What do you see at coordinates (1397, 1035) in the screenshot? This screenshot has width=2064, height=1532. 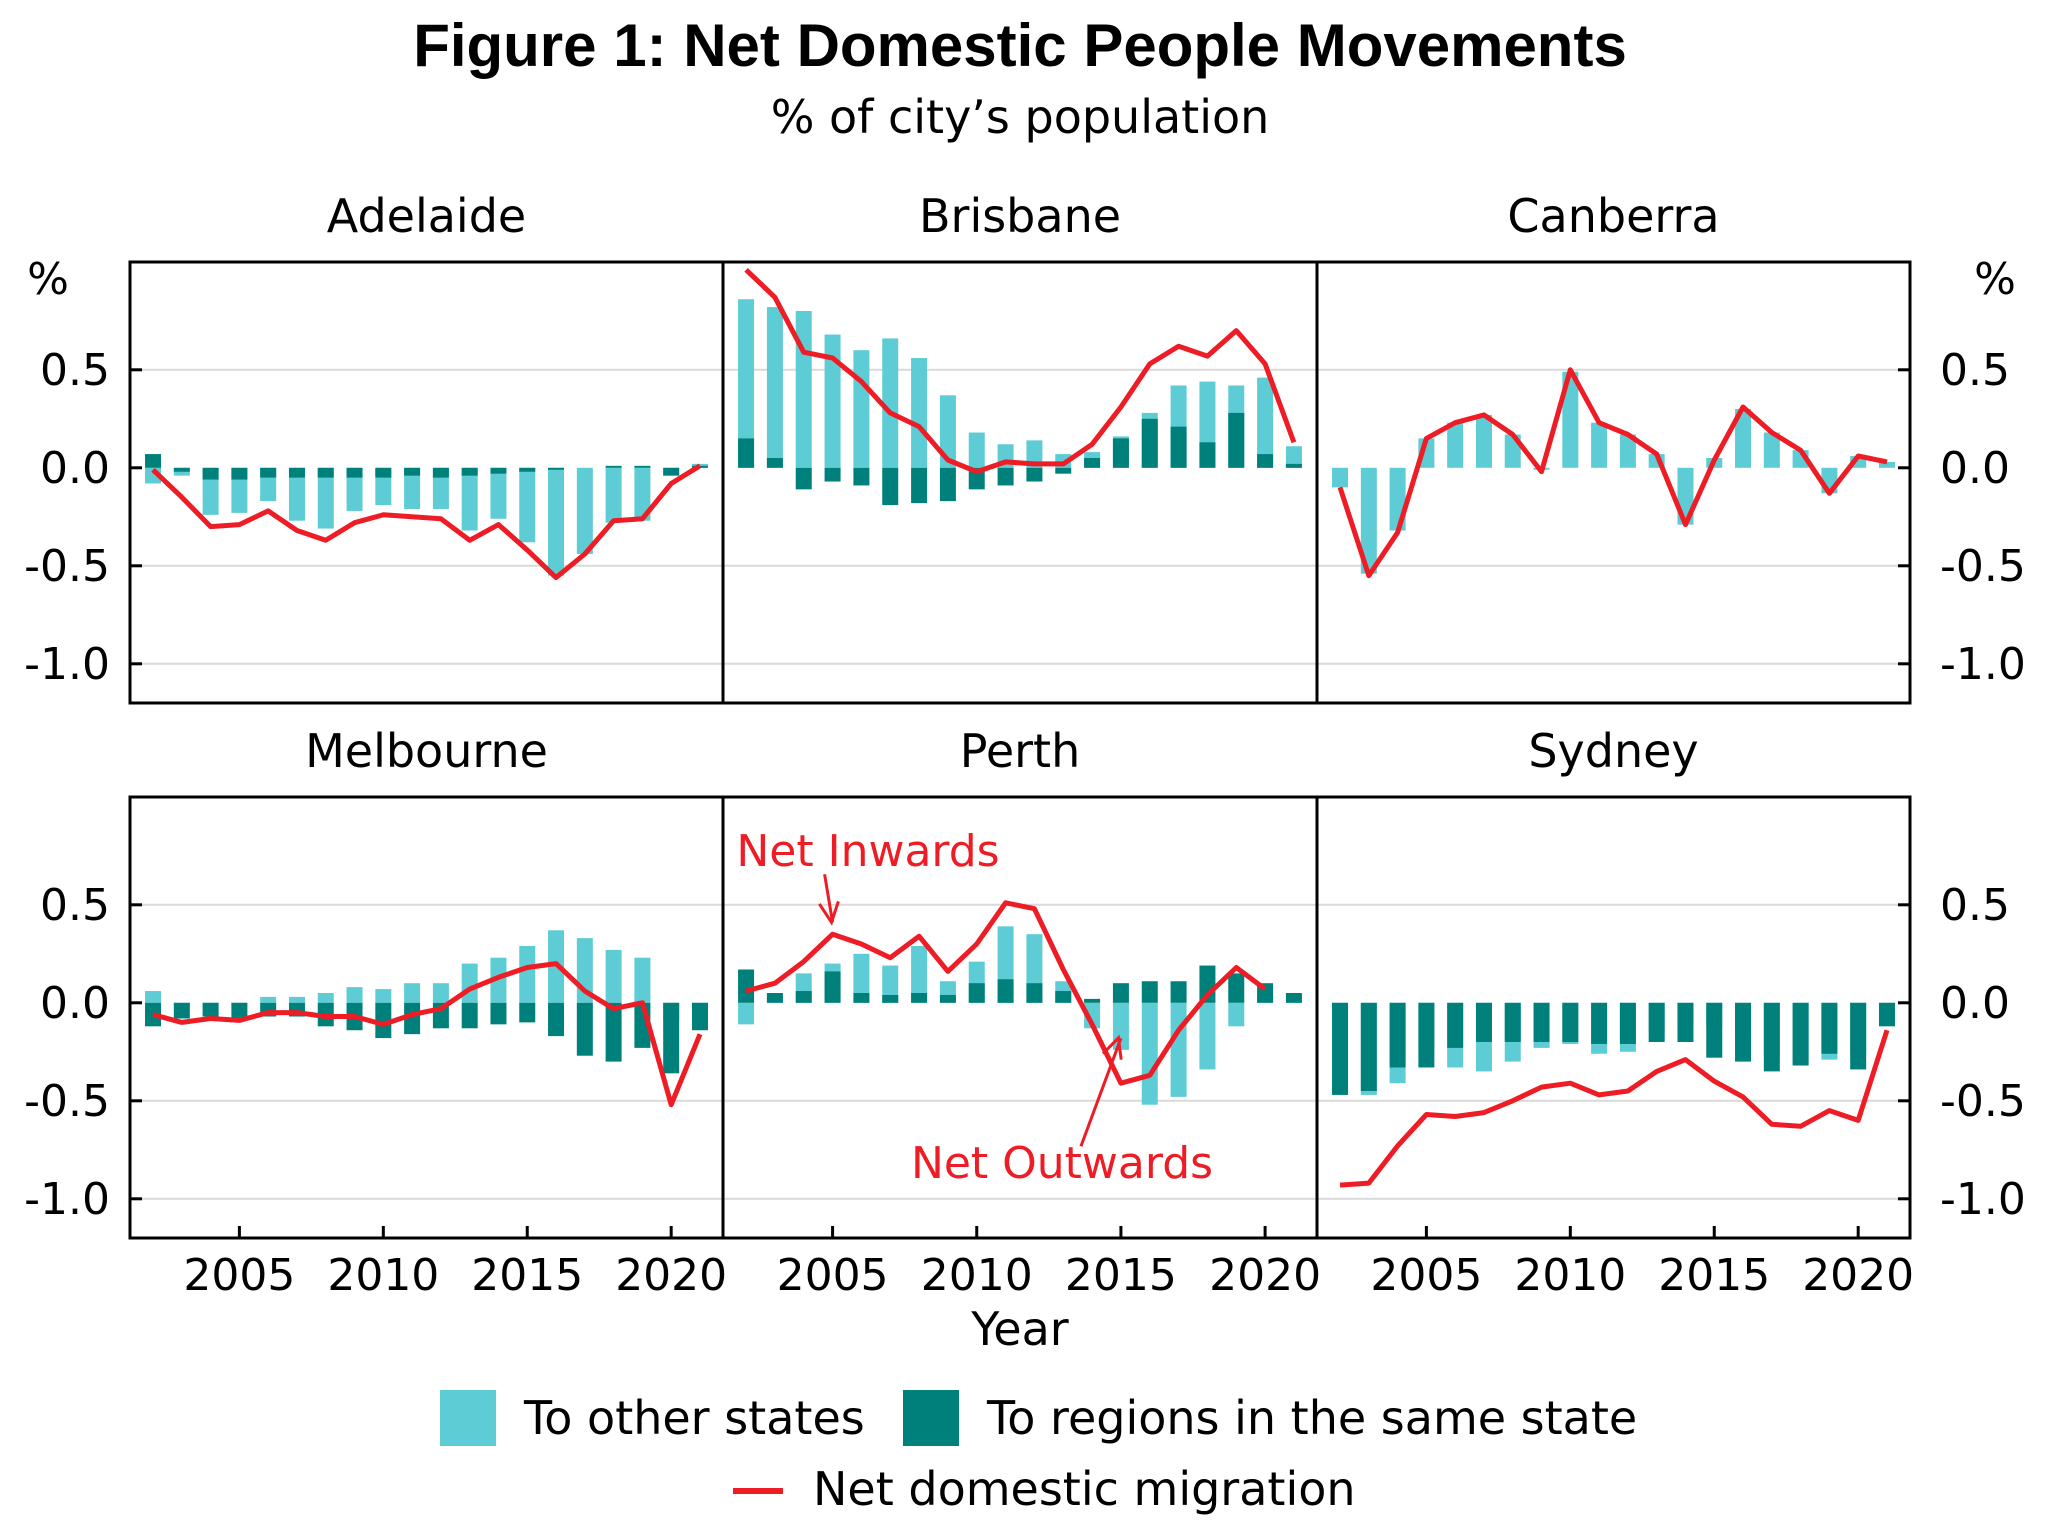 I see `bar-same-state-2004` at bounding box center [1397, 1035].